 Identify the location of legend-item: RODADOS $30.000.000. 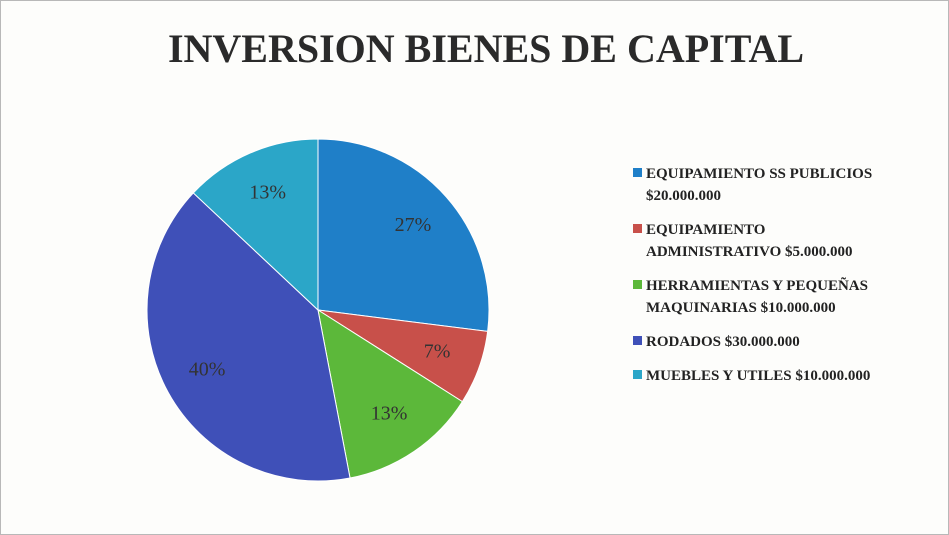
(788, 342).